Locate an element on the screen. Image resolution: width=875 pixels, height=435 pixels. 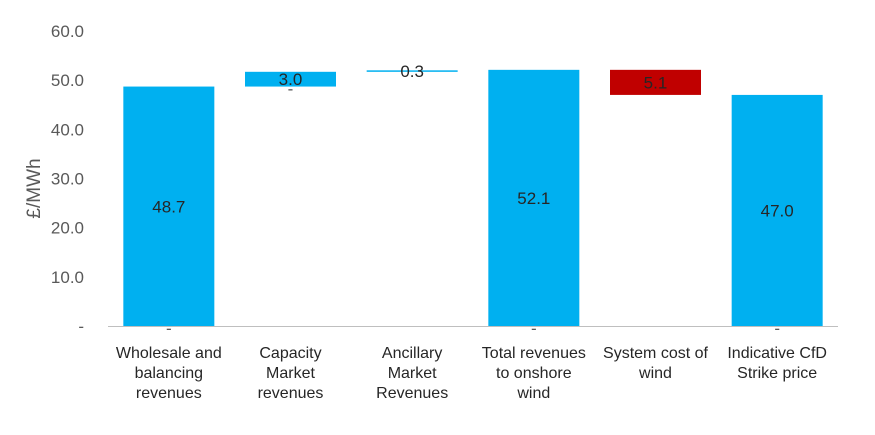
category-label-line: Revenues is located at coordinates (412, 393).